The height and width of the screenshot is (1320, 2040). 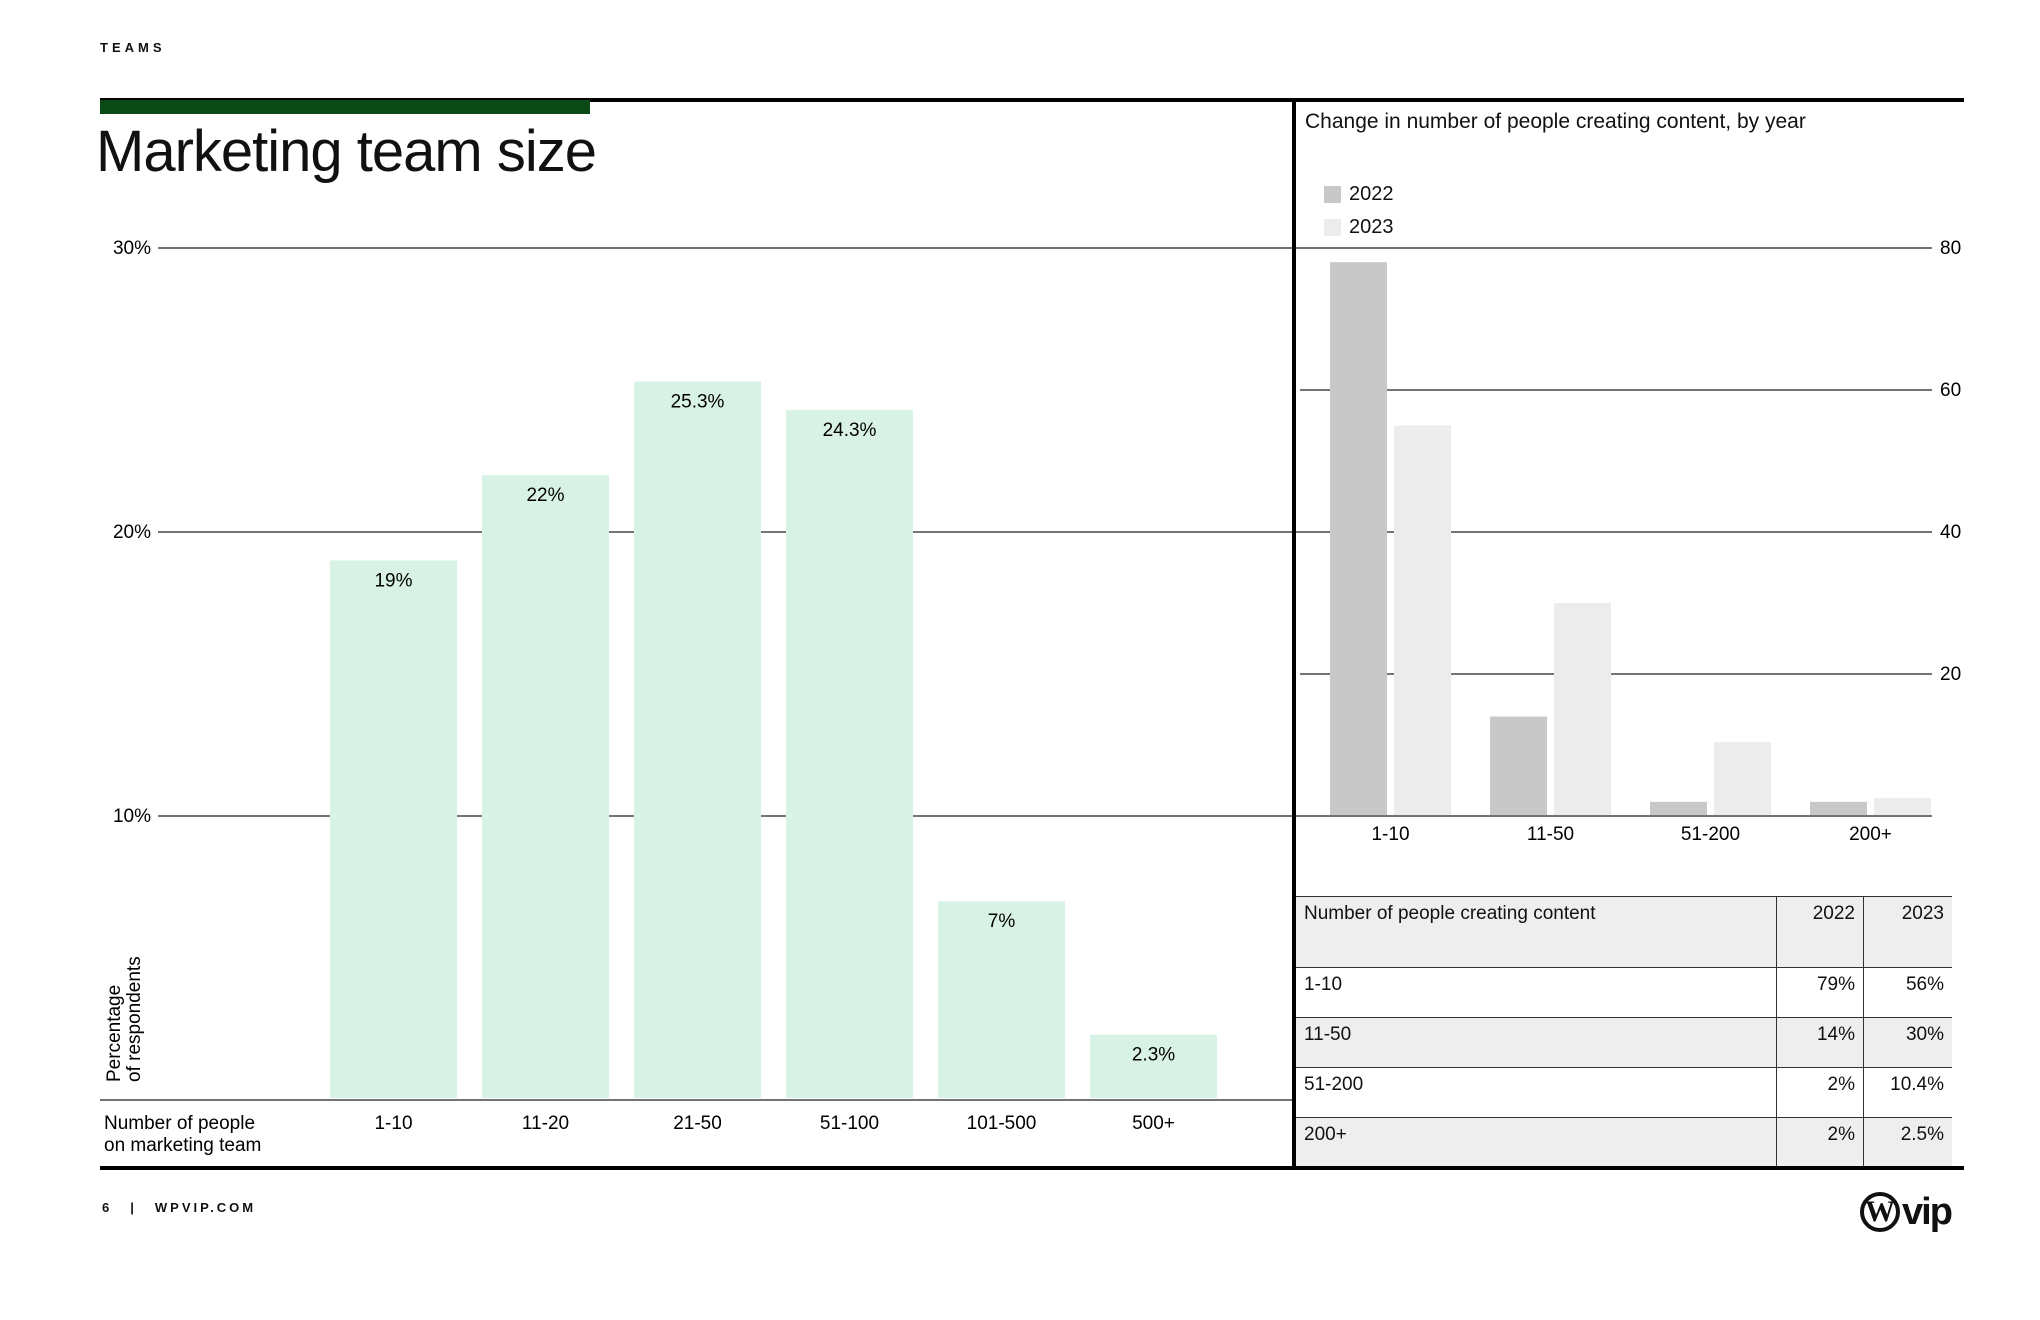 What do you see at coordinates (132, 816) in the screenshot?
I see `y-tick-label: 10%` at bounding box center [132, 816].